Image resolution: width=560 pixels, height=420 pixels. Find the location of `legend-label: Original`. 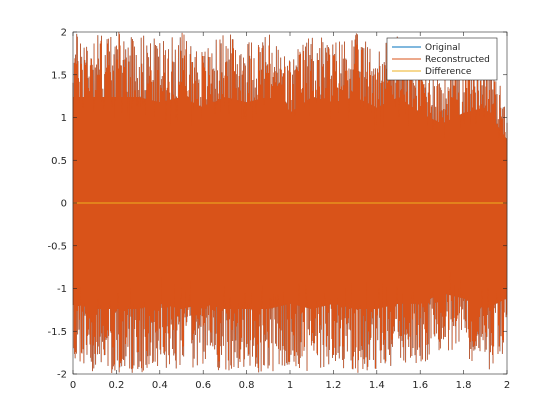

legend-label: Original is located at coordinates (442, 48).